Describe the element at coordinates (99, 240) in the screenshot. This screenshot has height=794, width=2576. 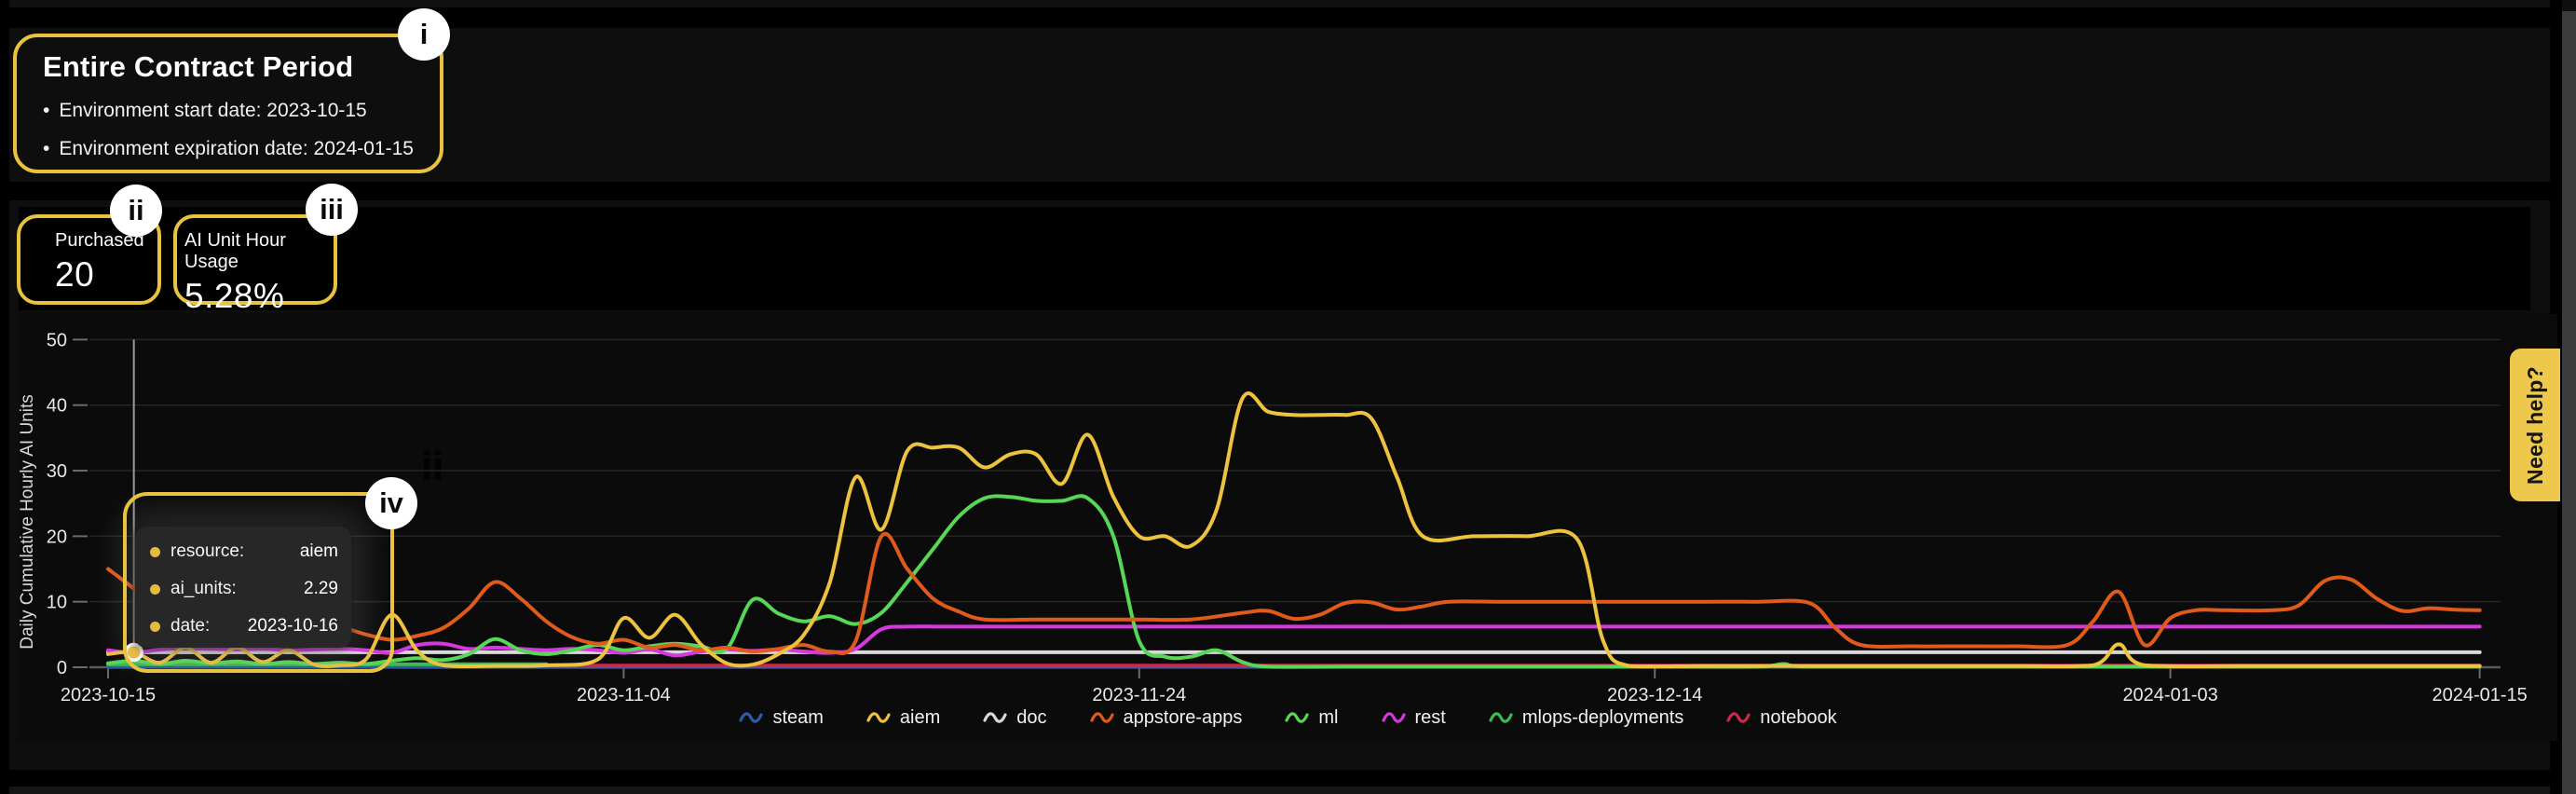
I see `purchased-label: Purchased` at that location.